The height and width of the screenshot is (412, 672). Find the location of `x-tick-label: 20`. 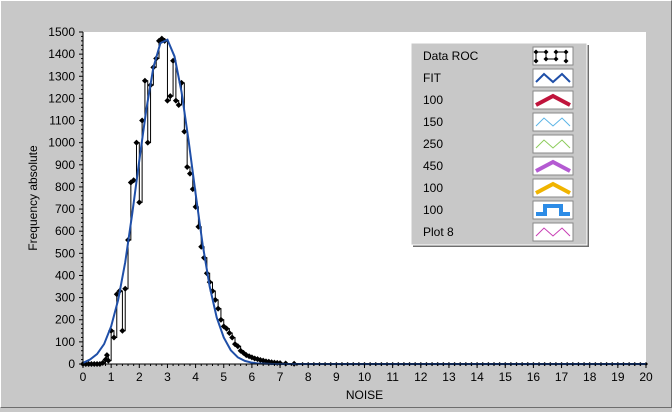

x-tick-label: 20 is located at coordinates (646, 377).